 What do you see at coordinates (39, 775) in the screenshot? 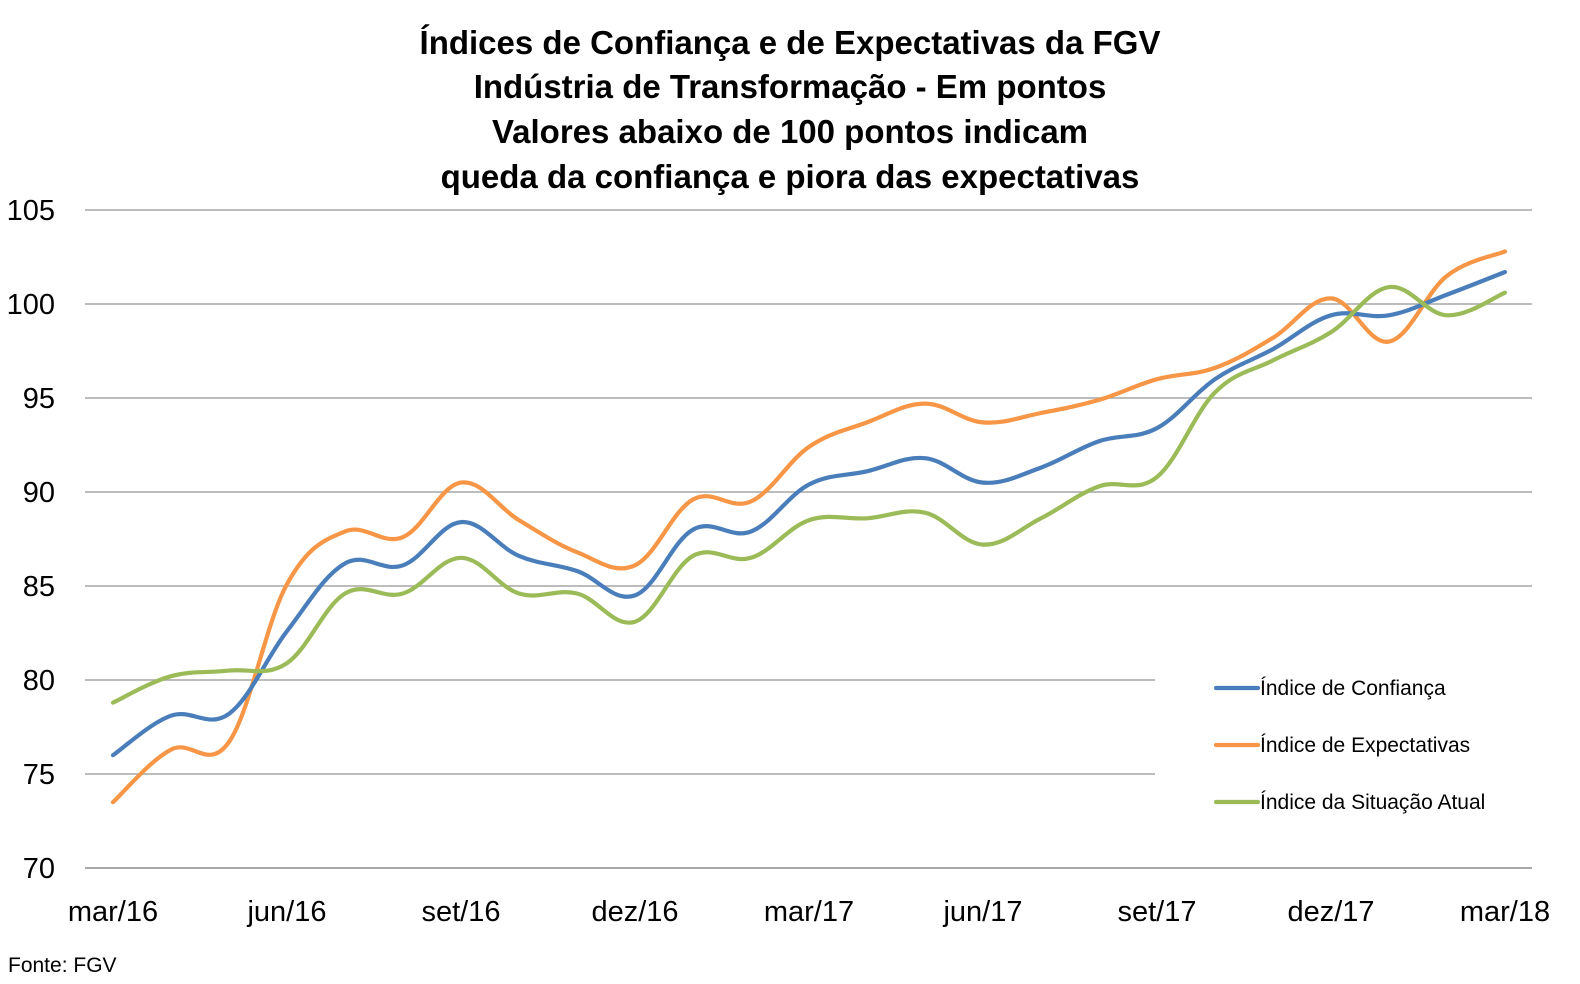
I see `y-tick-label-75: 75` at bounding box center [39, 775].